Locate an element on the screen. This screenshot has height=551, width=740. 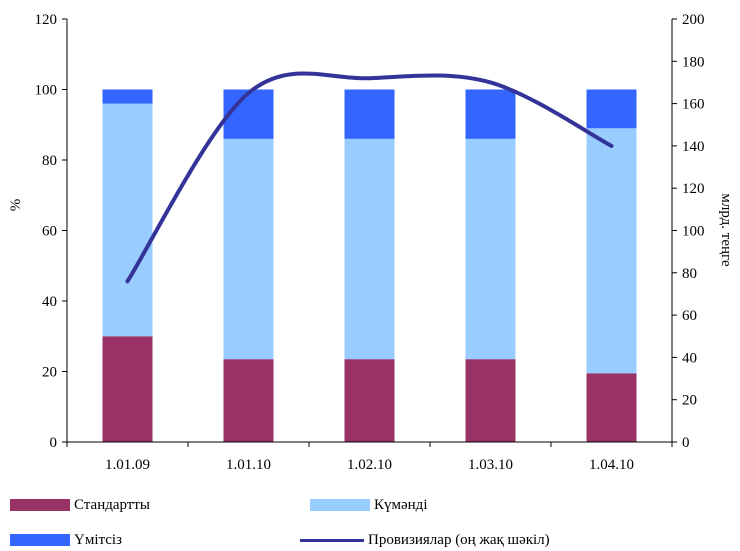
y2-tick-label-8: 160 is located at coordinates (693, 105).